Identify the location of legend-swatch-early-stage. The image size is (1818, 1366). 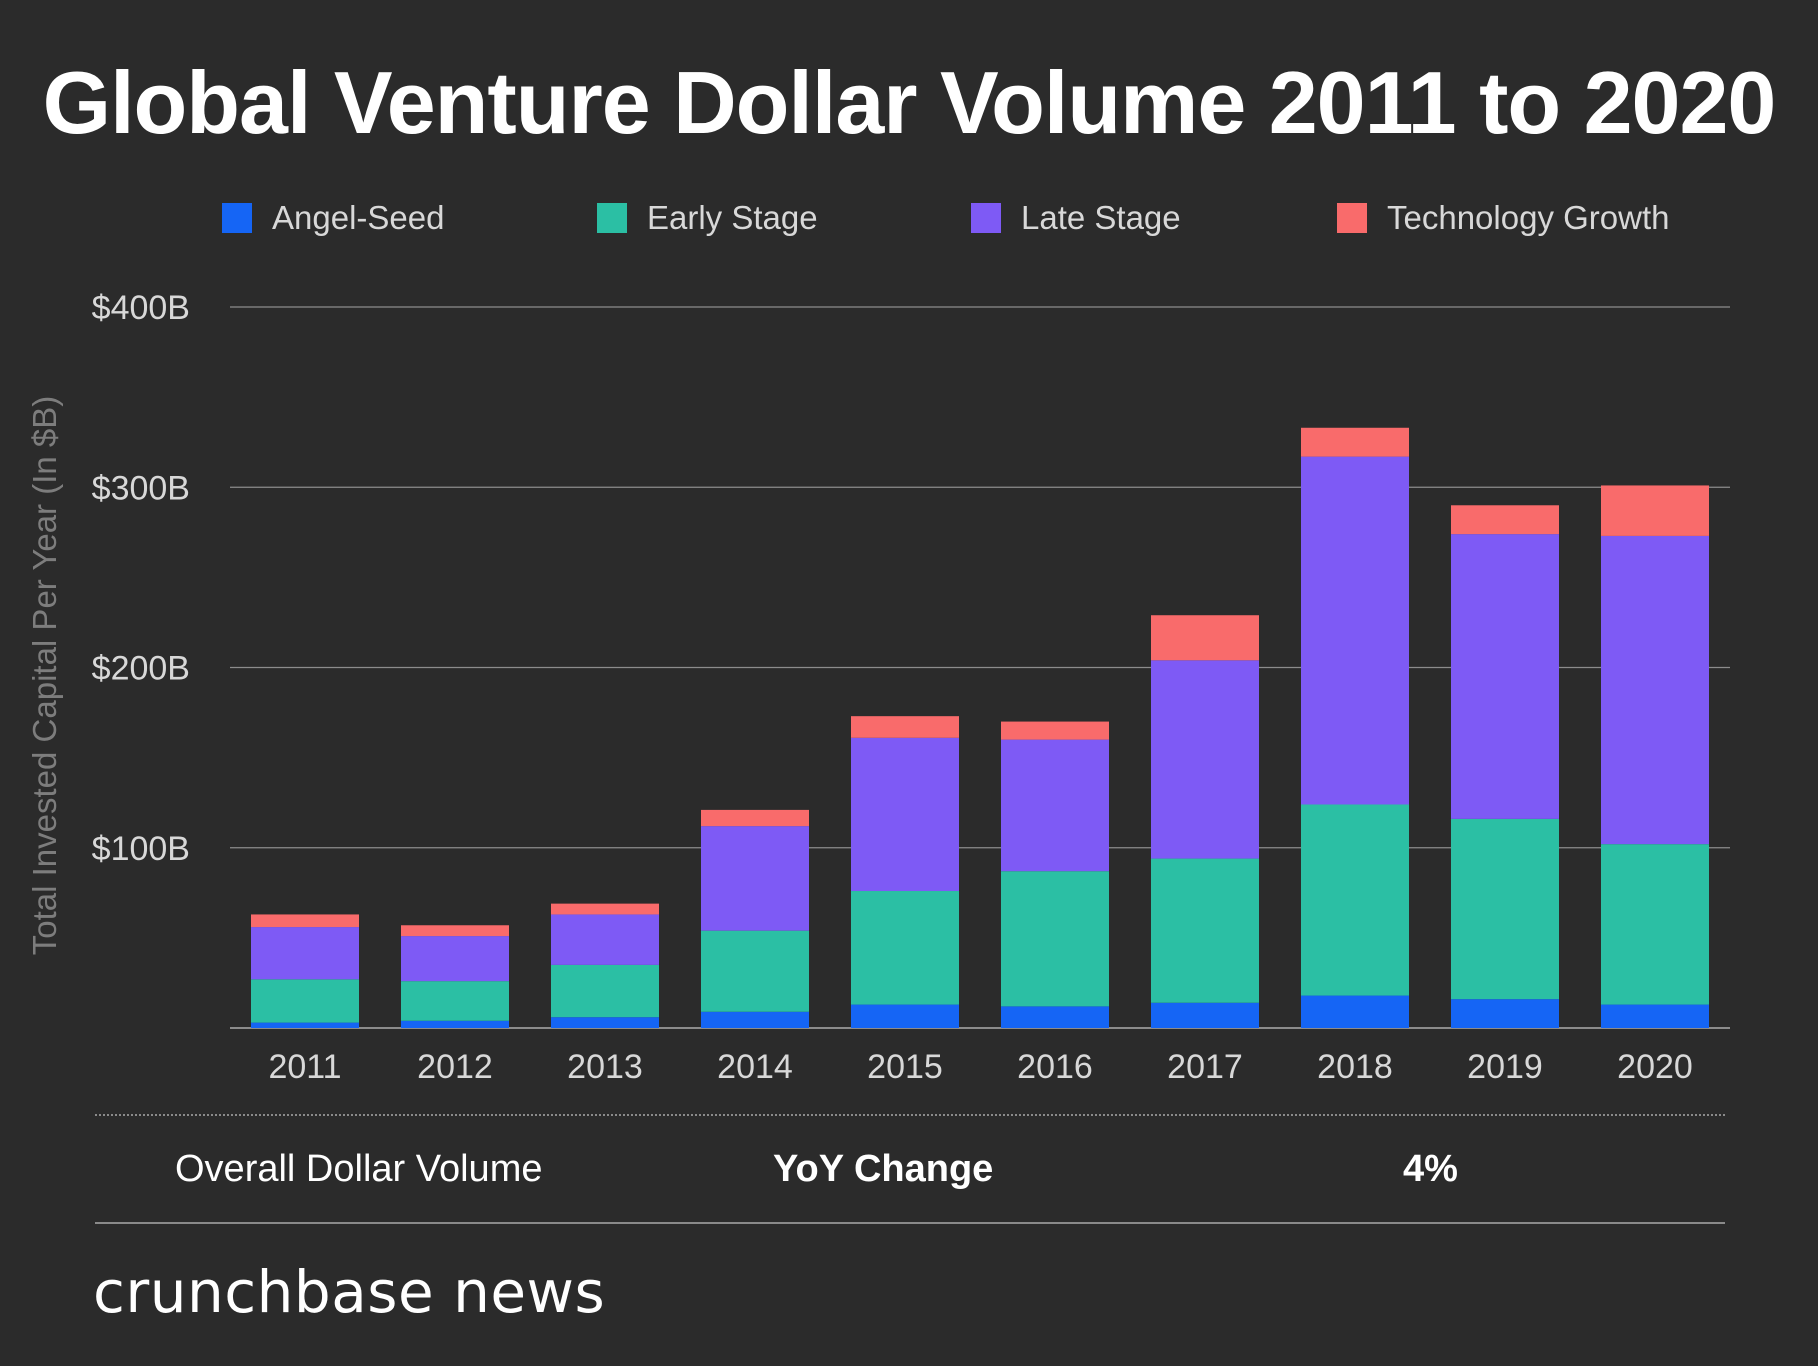
(612, 218).